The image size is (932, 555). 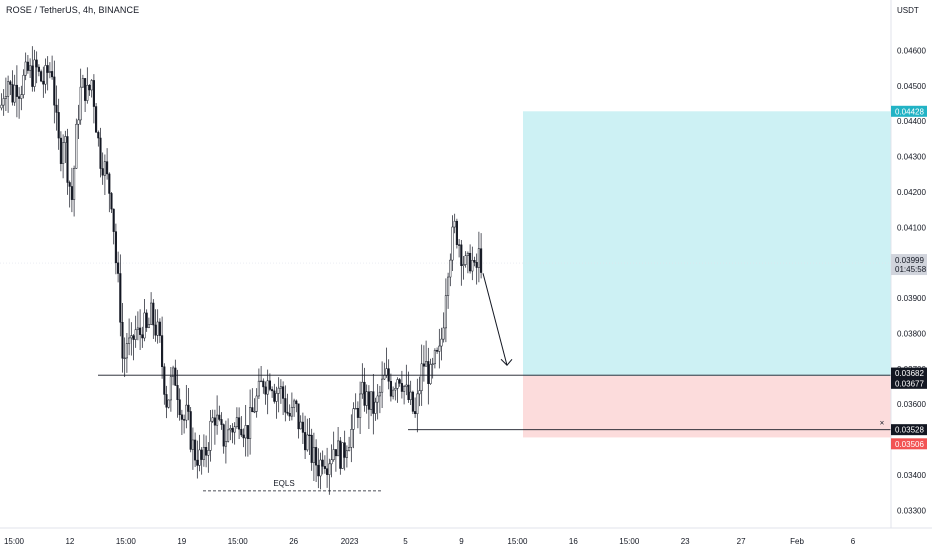 What do you see at coordinates (882, 423) in the screenshot?
I see `close-marker-icon: ×` at bounding box center [882, 423].